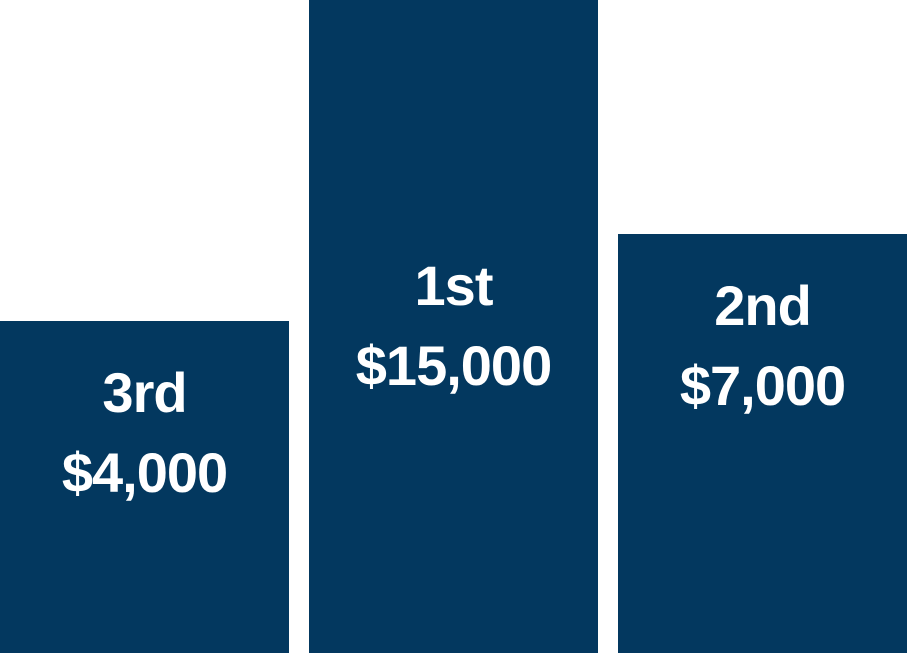 The width and height of the screenshot is (907, 653). I want to click on prize-amount-label: $4,000, so click(144, 472).